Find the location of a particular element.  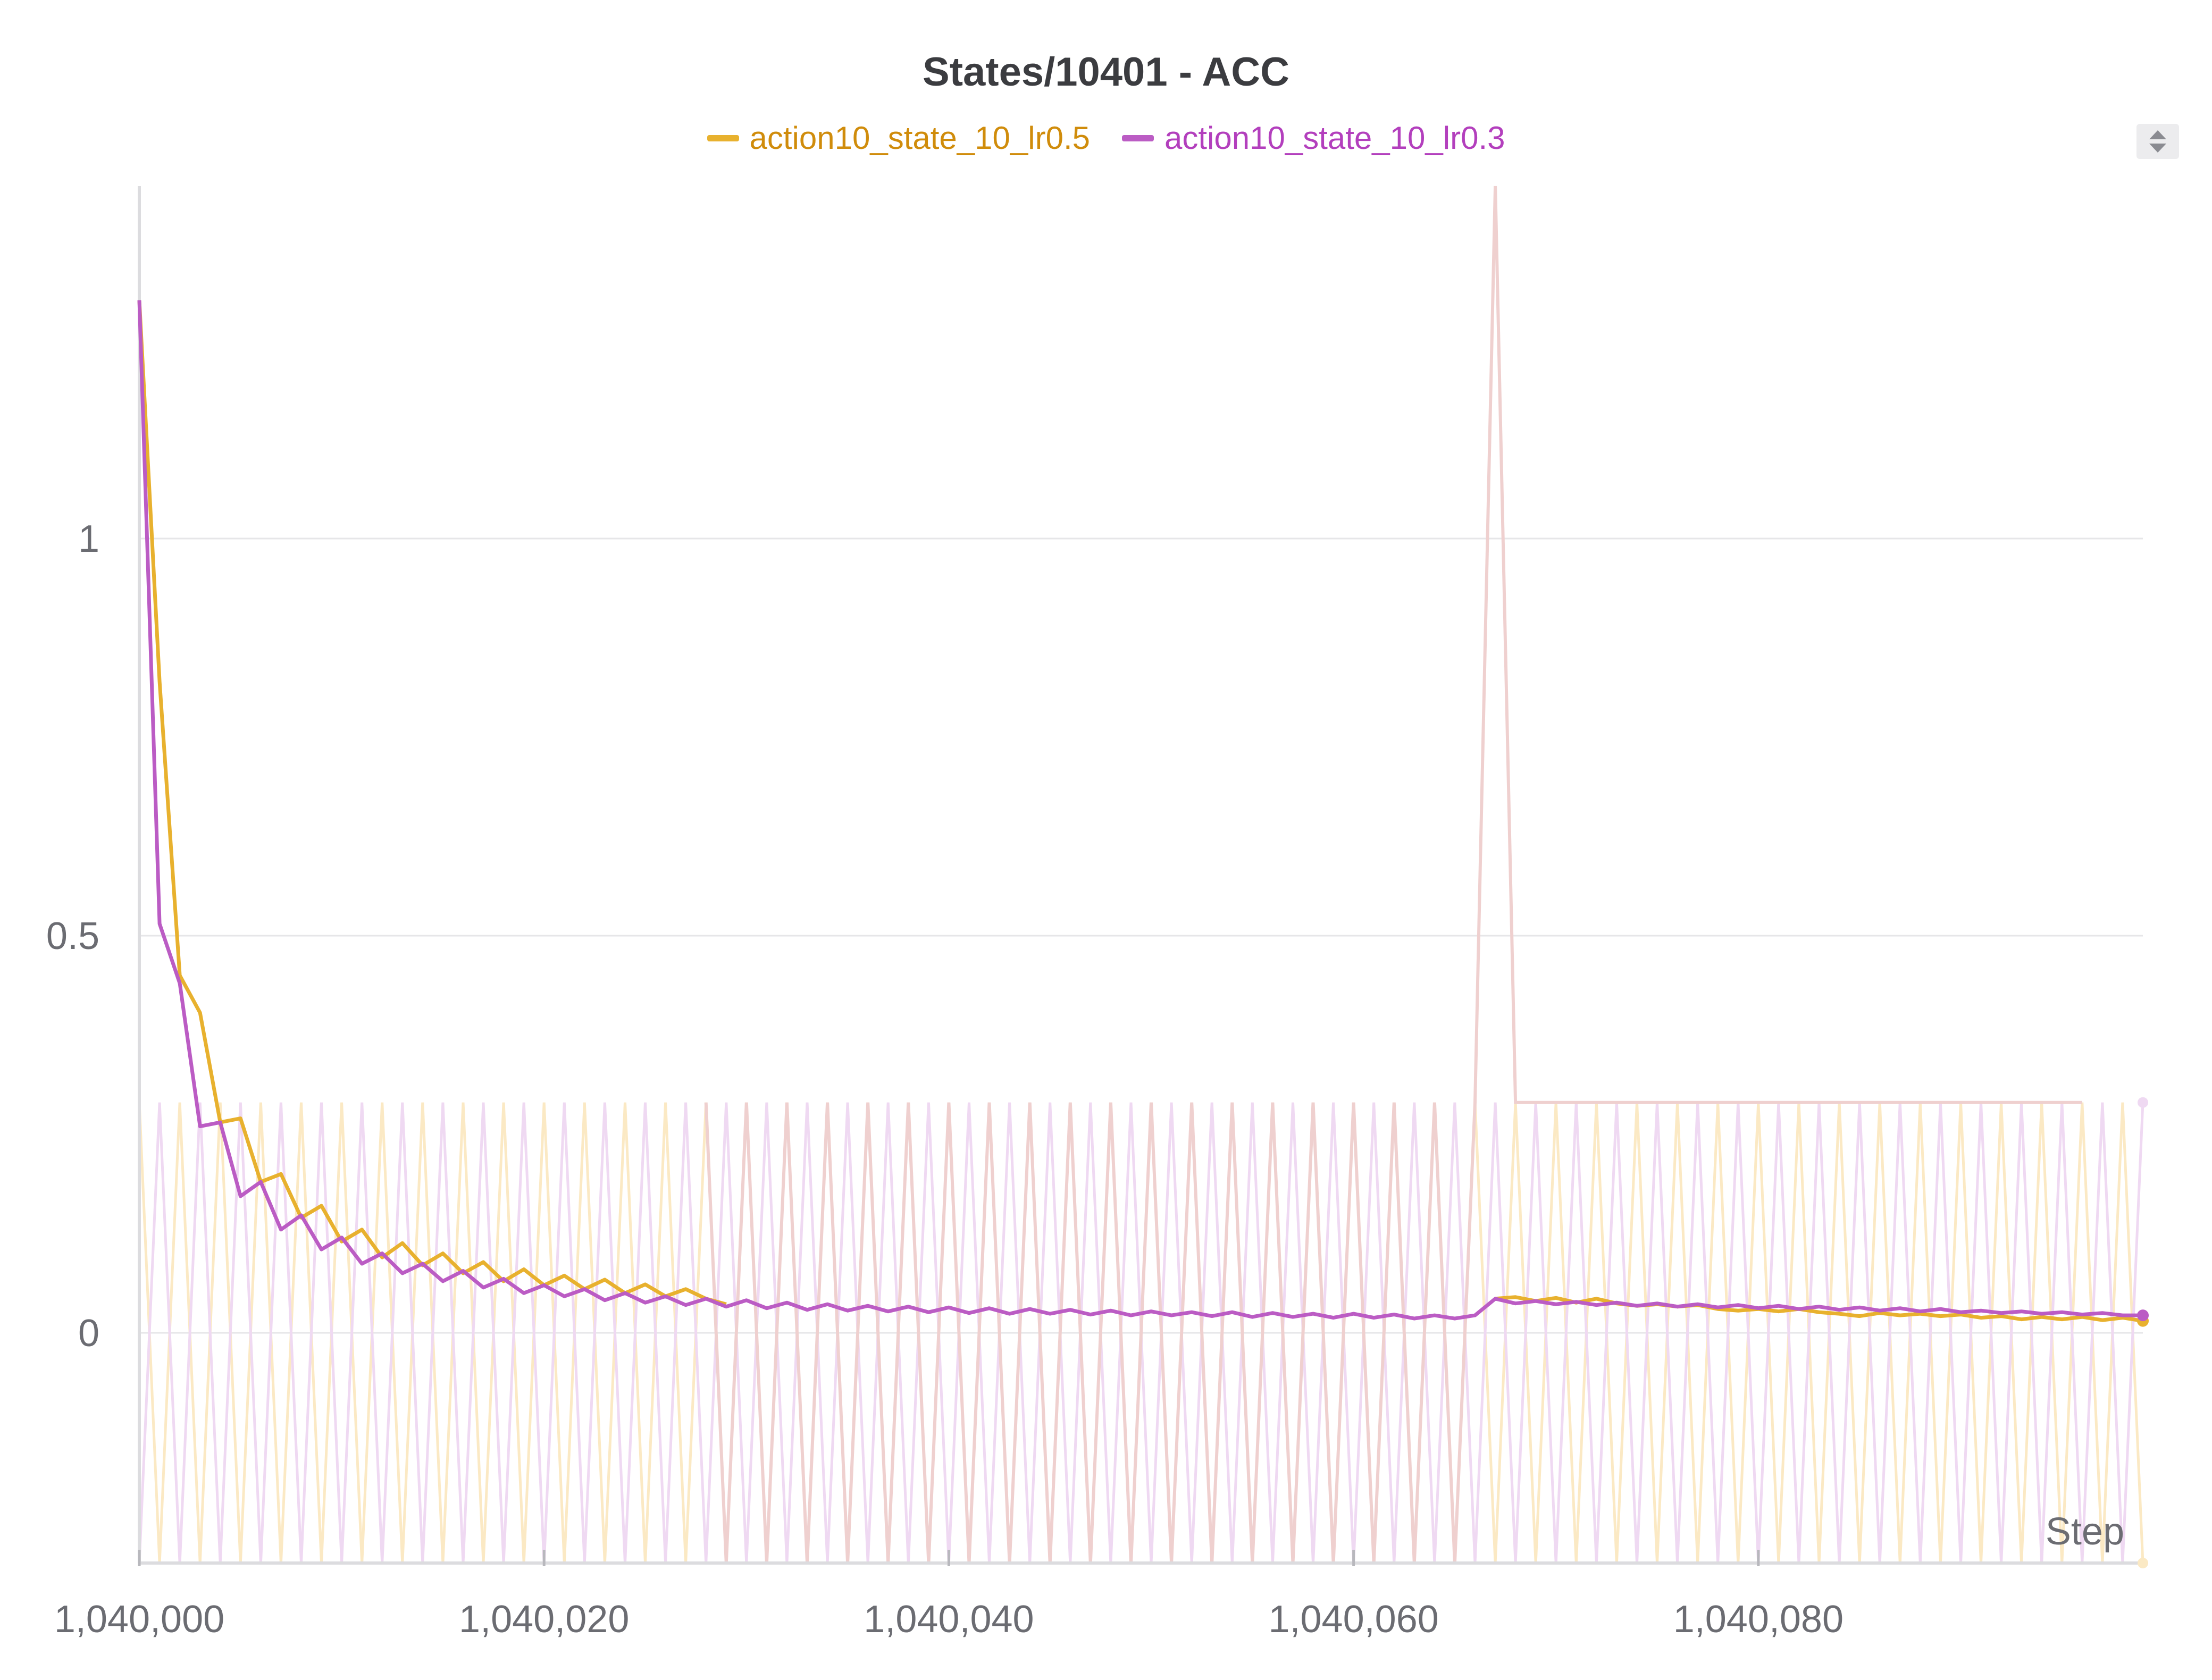

chart-title: States/10401 - ACC is located at coordinates (1106, 72).